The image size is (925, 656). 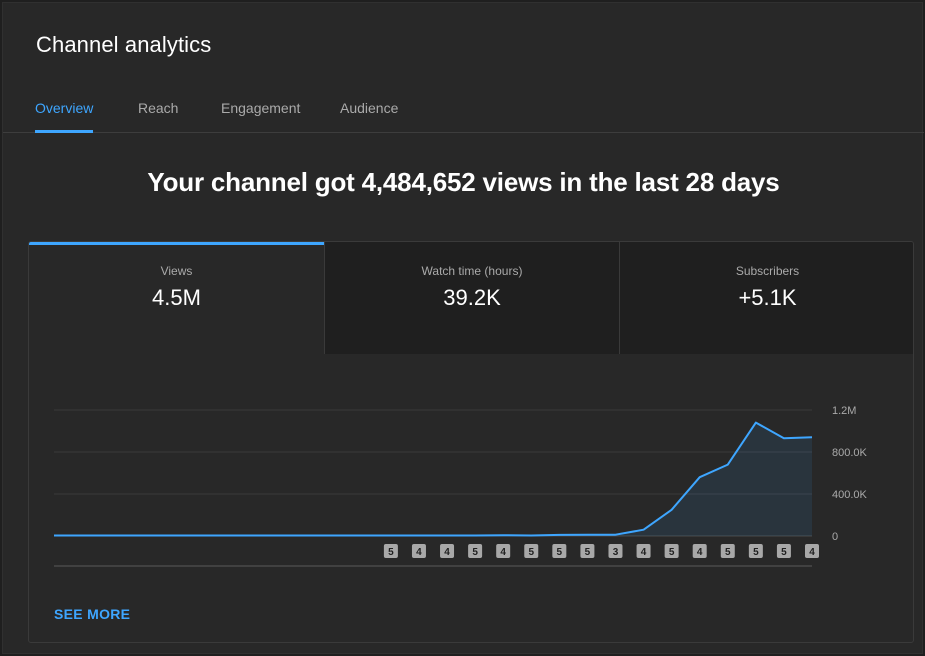 I want to click on metric-label: Views, so click(x=176, y=271).